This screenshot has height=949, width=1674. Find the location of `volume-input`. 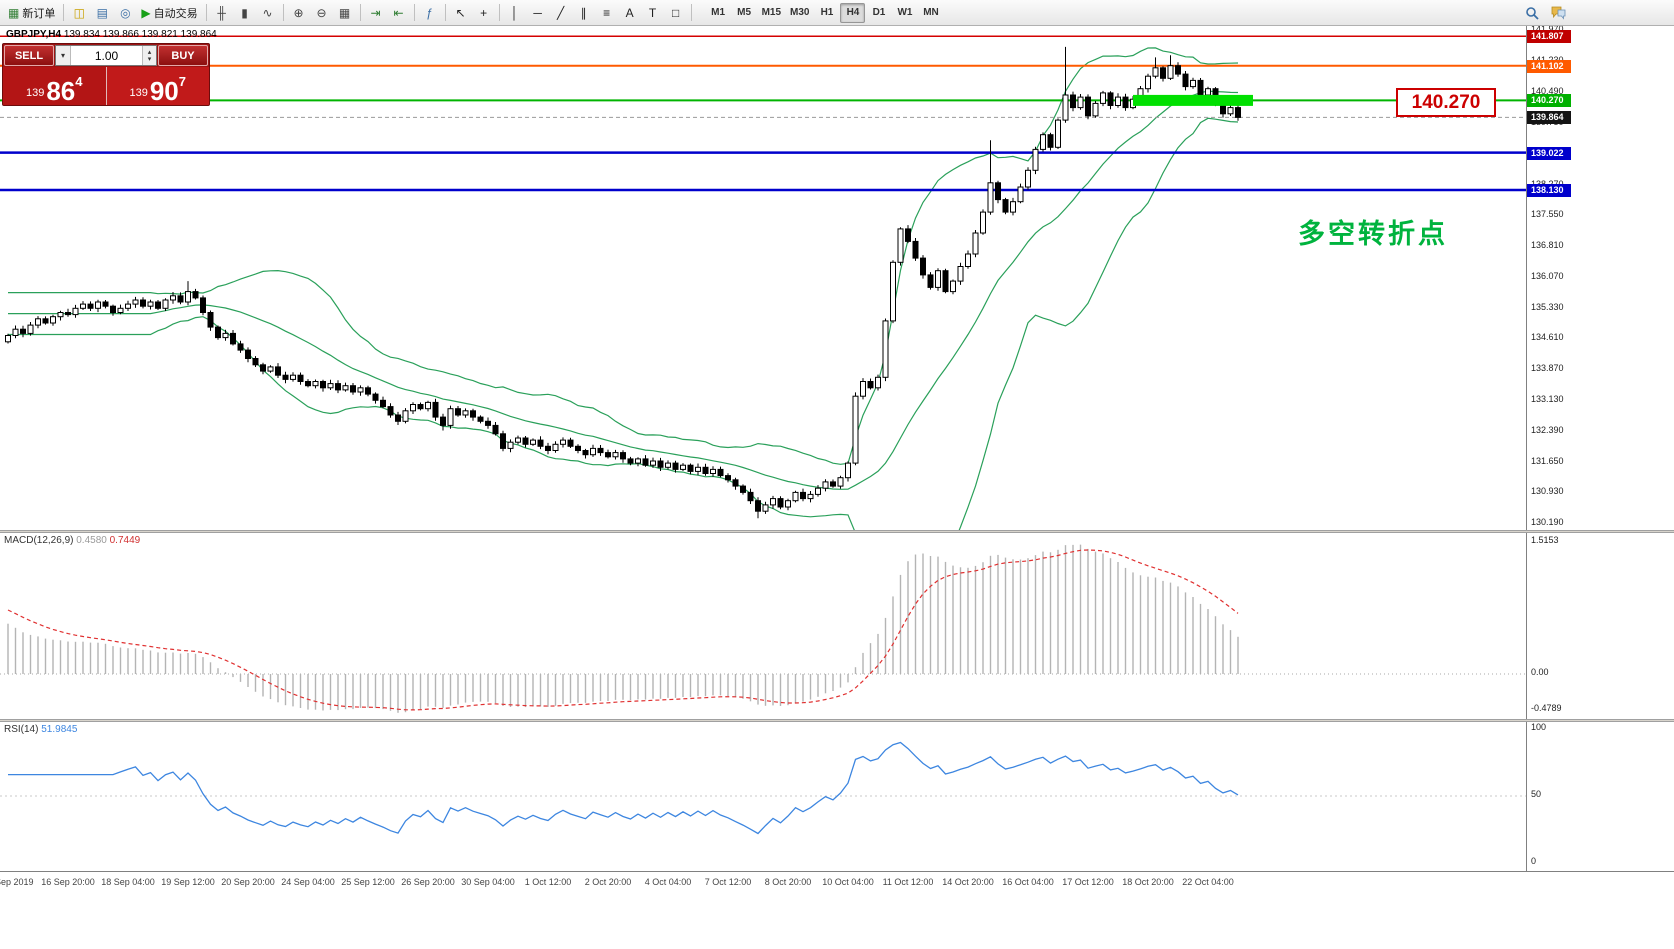

volume-input is located at coordinates (106, 55).